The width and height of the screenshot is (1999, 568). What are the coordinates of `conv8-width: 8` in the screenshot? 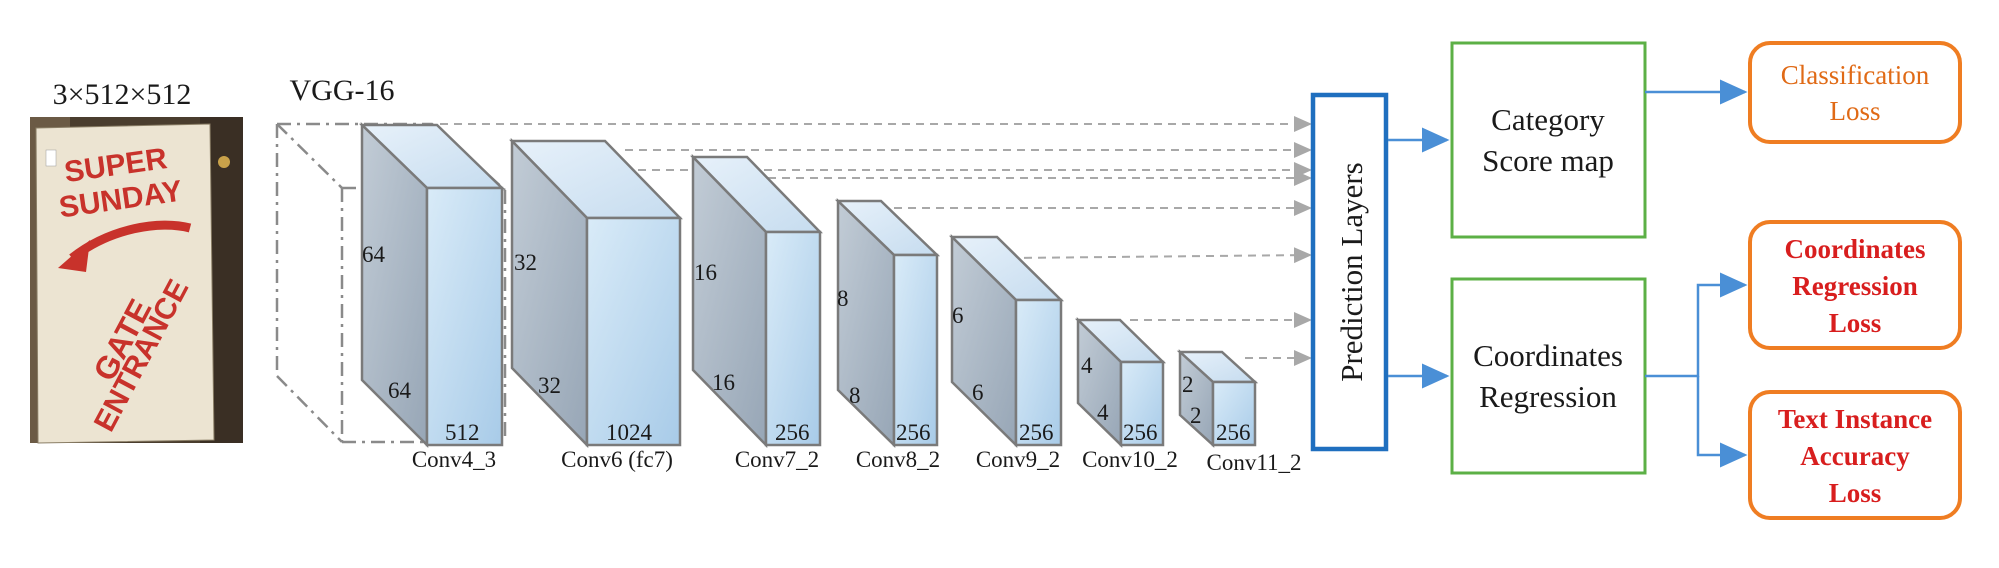 It's located at (855, 395).